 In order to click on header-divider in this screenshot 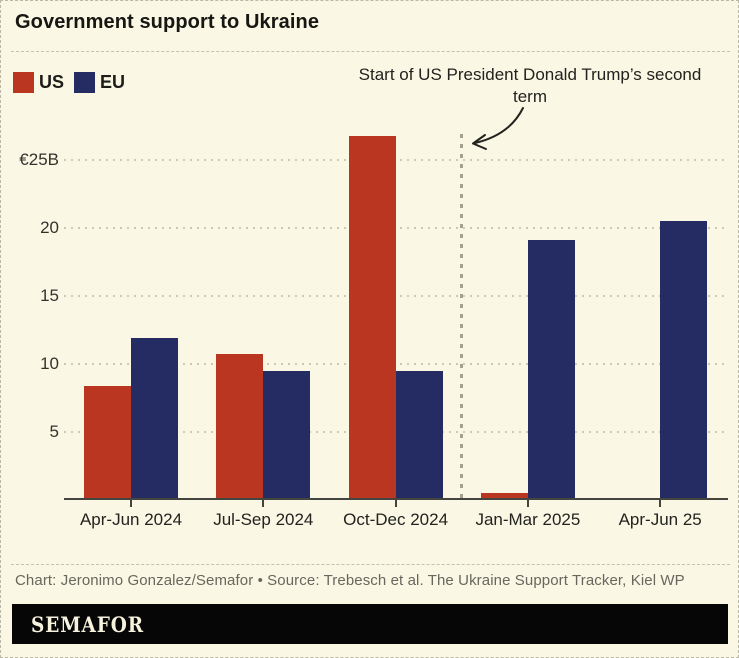, I will do `click(370, 51)`.